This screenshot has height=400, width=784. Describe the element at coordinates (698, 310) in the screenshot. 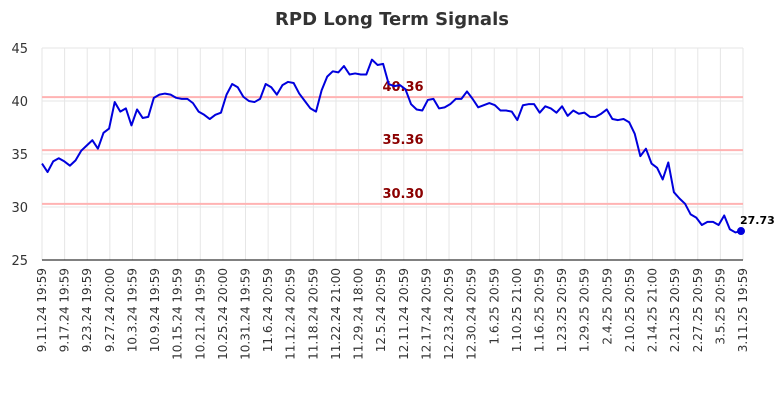

I see `x-tick-label: 2.27.25 20:59` at that location.